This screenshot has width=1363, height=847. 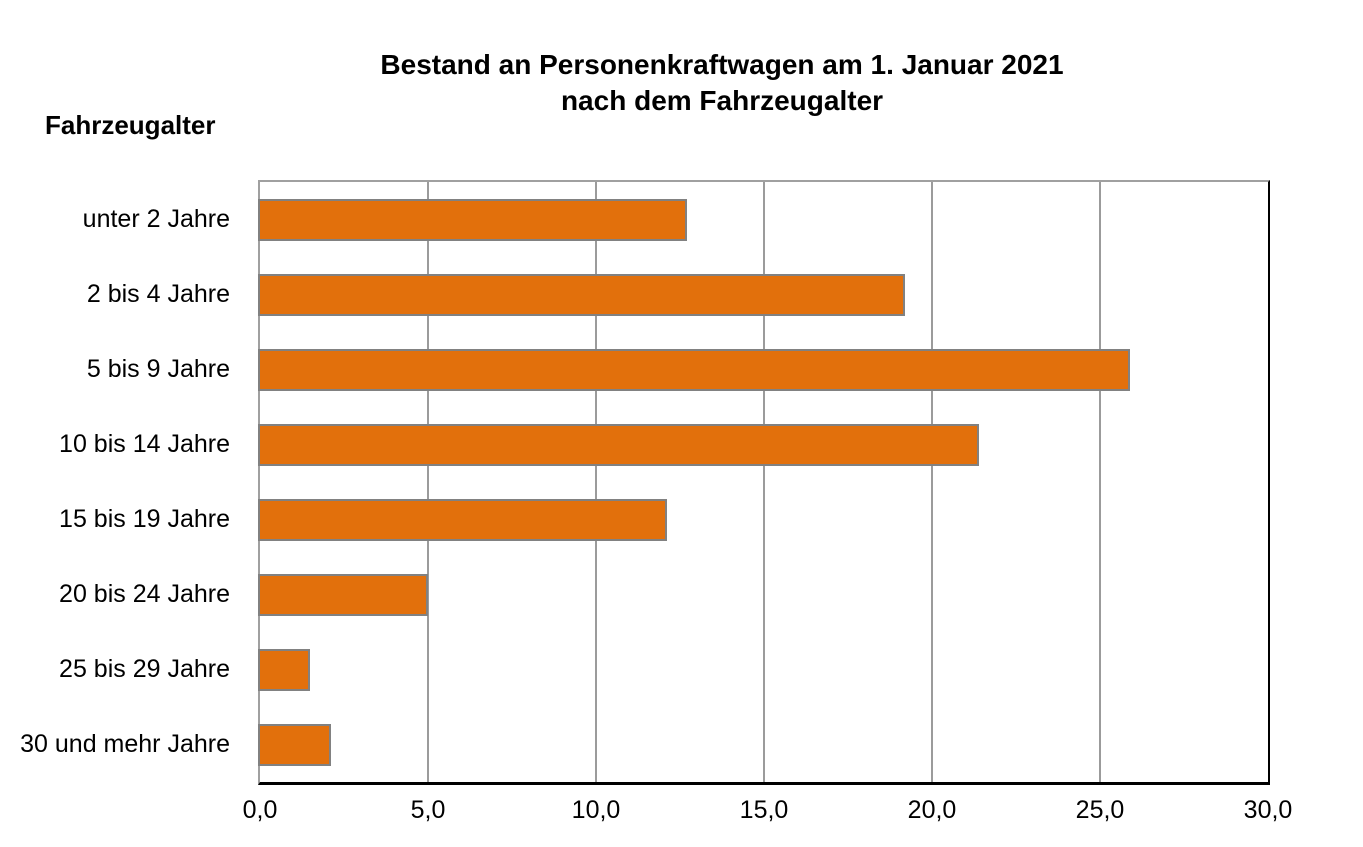 I want to click on category-label: 5 bis 9 Jahre, so click(x=158, y=369).